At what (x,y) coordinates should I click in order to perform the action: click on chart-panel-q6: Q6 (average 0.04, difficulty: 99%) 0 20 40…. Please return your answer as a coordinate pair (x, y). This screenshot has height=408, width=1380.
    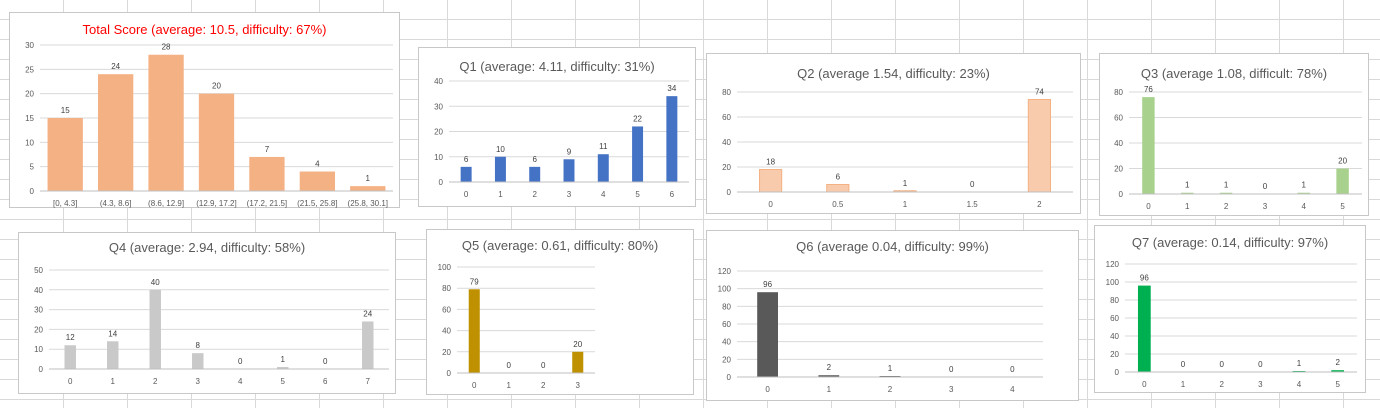
    Looking at the image, I should click on (892, 315).